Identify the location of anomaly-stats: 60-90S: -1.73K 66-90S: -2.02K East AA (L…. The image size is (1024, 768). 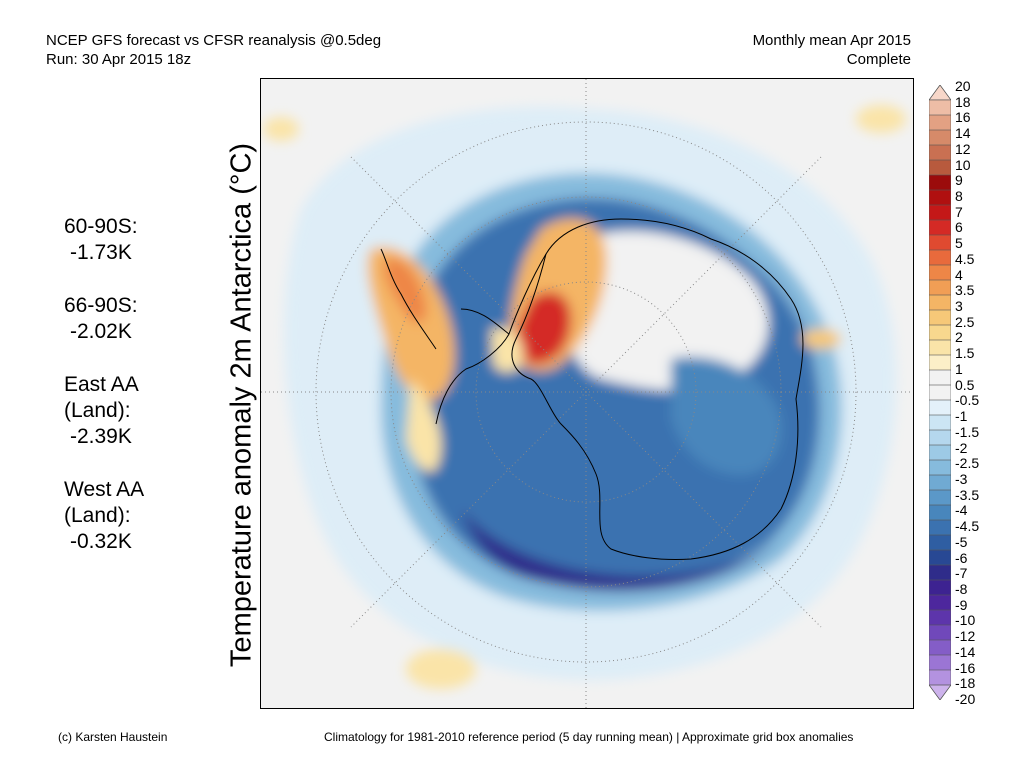
(104, 398).